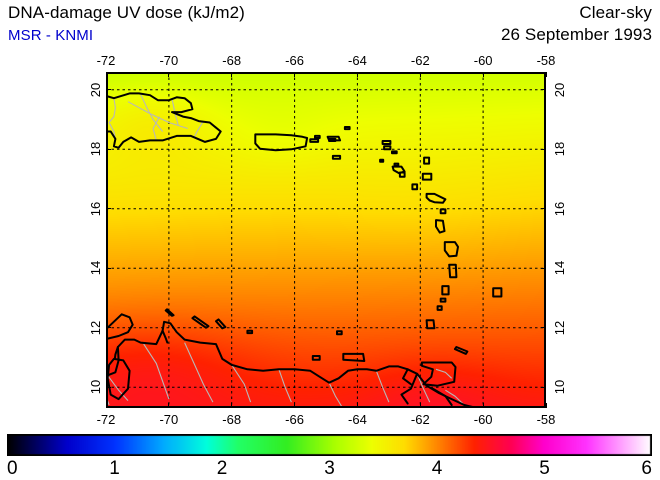 This screenshot has width=660, height=480. I want to click on ytick-label-right: 12, so click(559, 327).